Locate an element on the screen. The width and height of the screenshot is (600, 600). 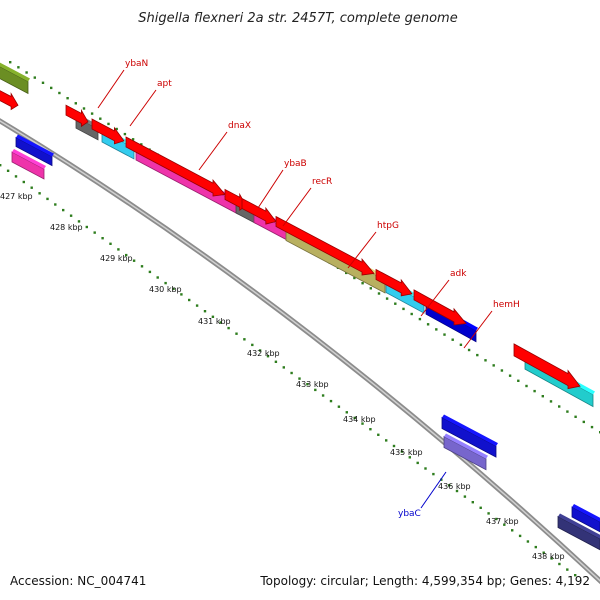
gene-label-adk: adk is located at coordinates (458, 274).